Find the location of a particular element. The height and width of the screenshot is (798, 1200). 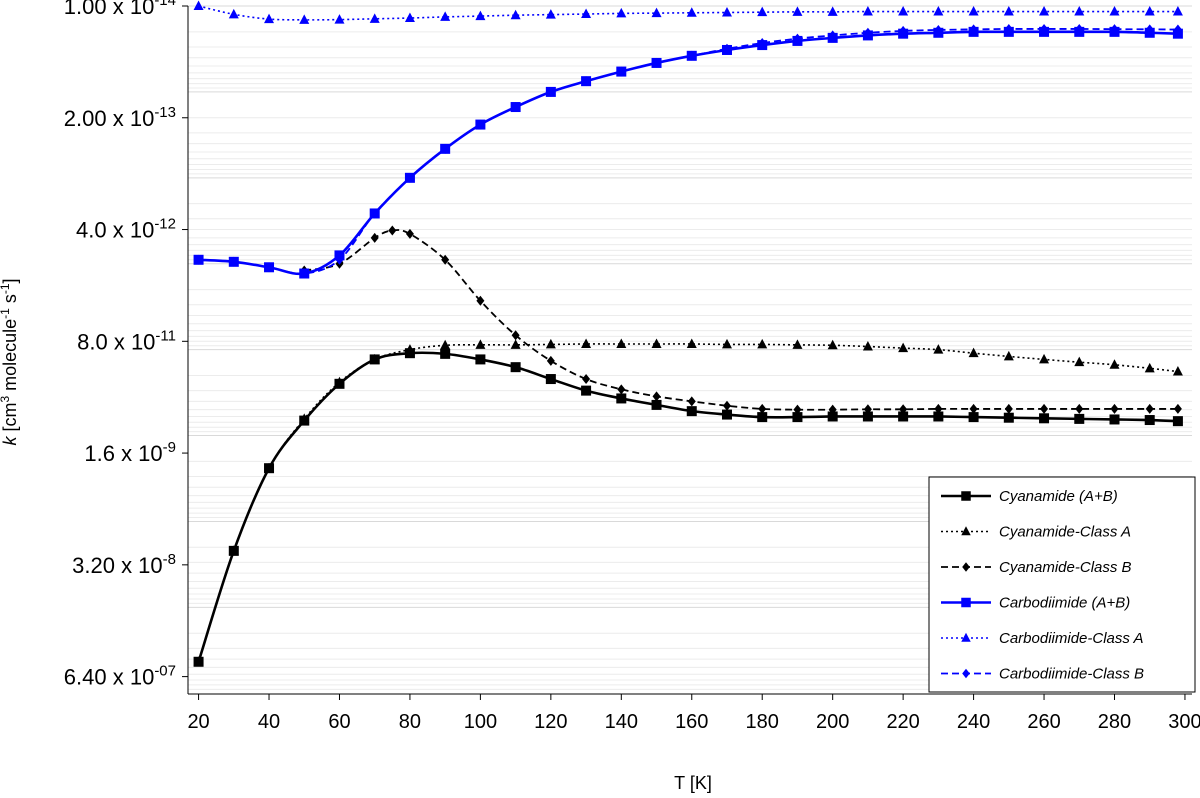

legend-item-carbodiimide-a-b: Carbodiimide (A+B) is located at coordinates (1035, 603).